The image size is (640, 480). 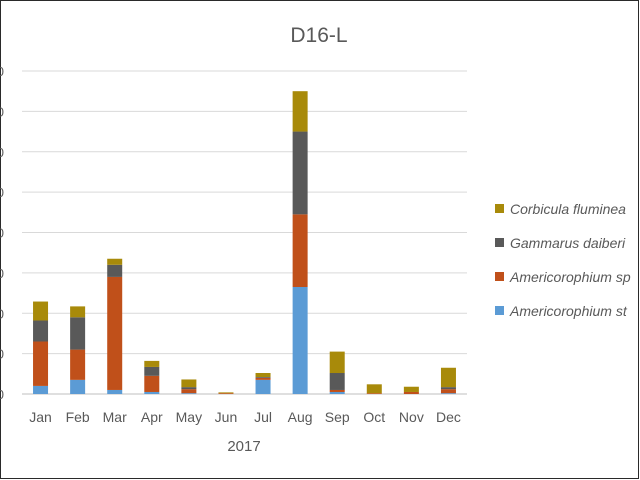 What do you see at coordinates (40, 417) in the screenshot?
I see `x-tick-label: Jan` at bounding box center [40, 417].